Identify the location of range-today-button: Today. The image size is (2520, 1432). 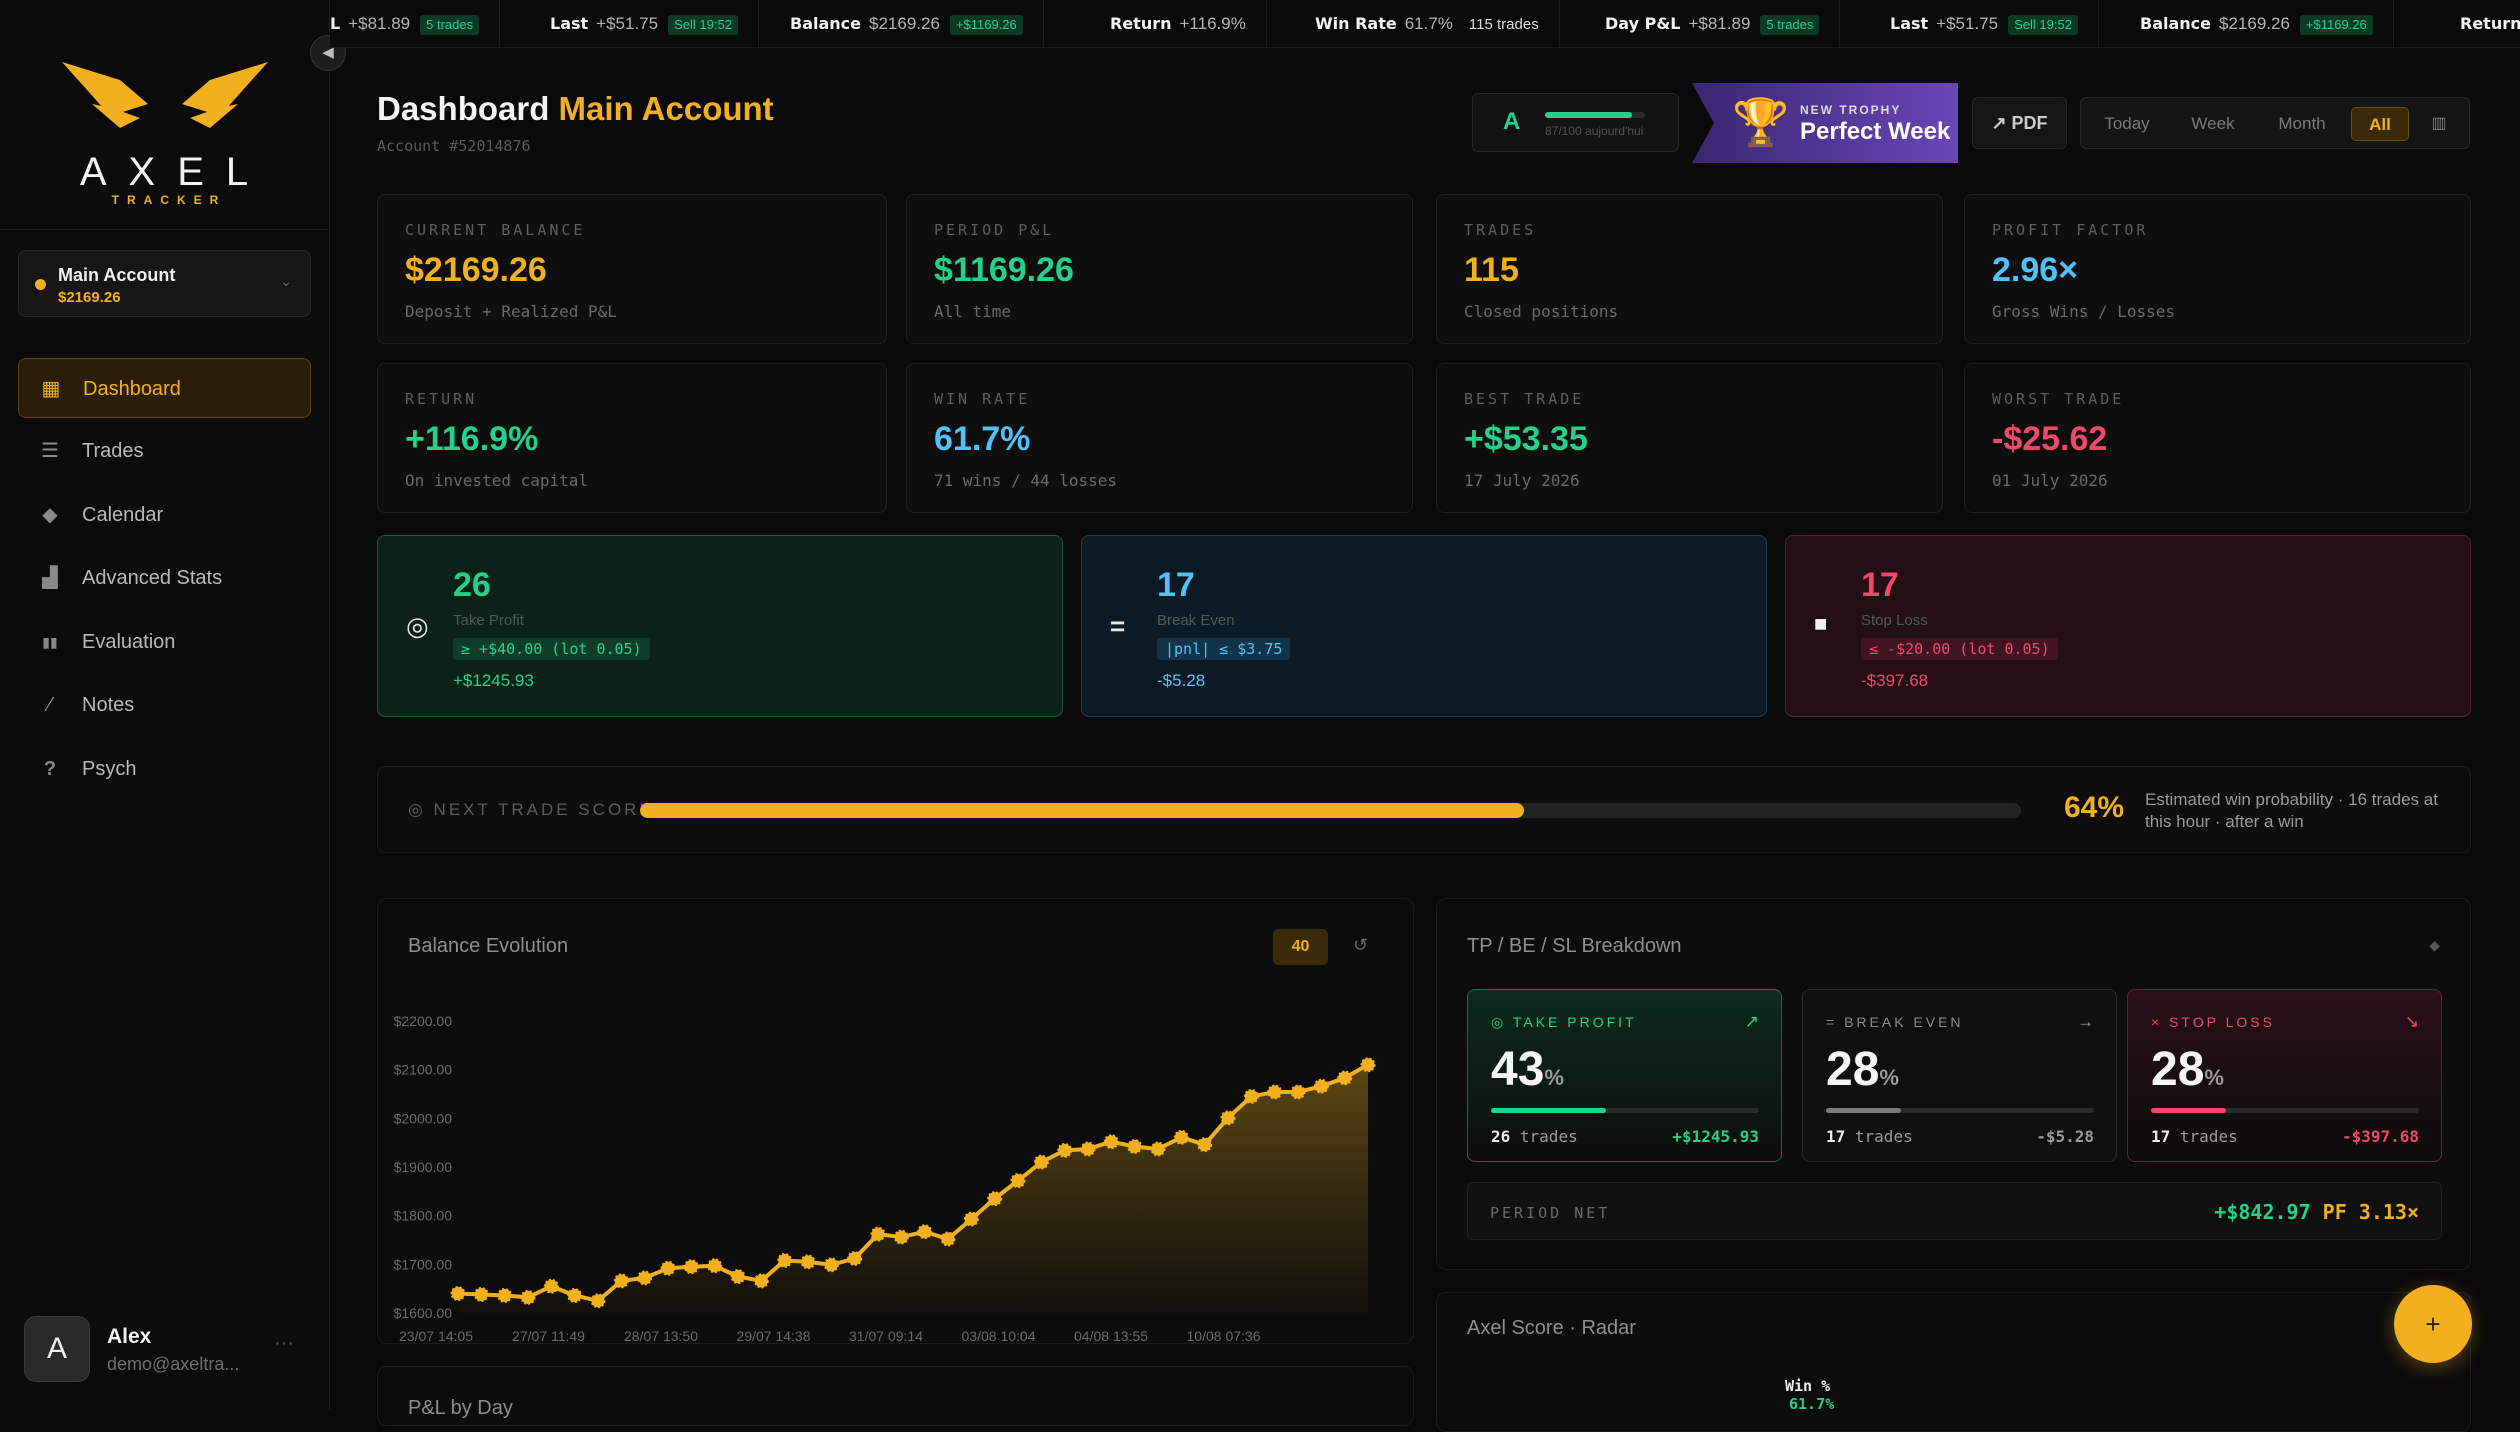
(2127, 123).